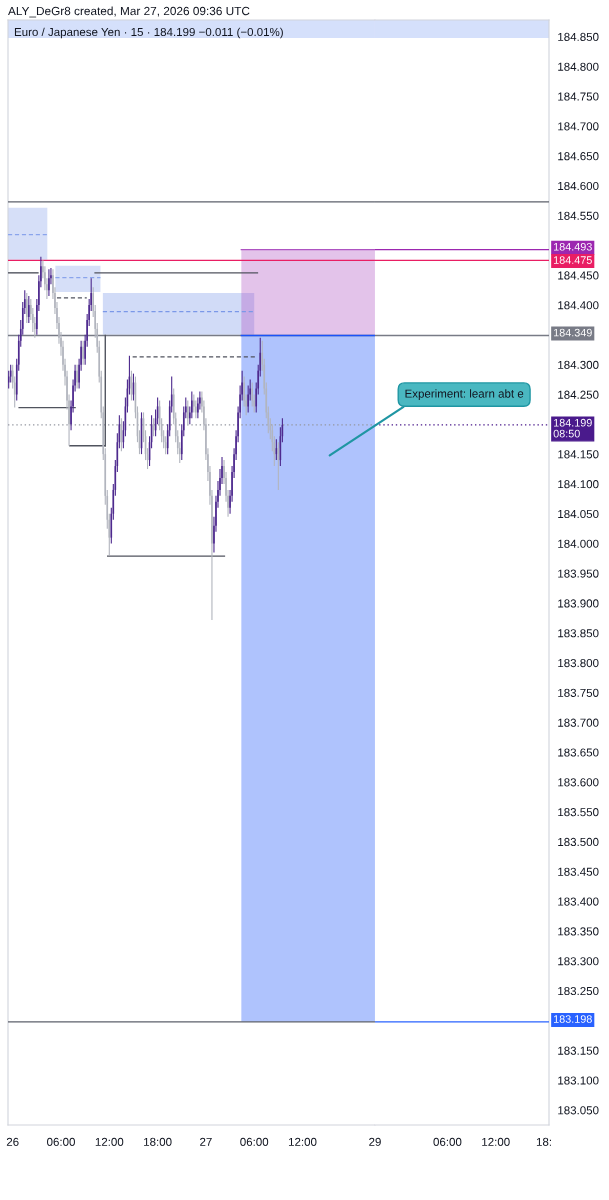  Describe the element at coordinates (578, 454) in the screenshot. I see `y-tick-label: 184.150` at that location.